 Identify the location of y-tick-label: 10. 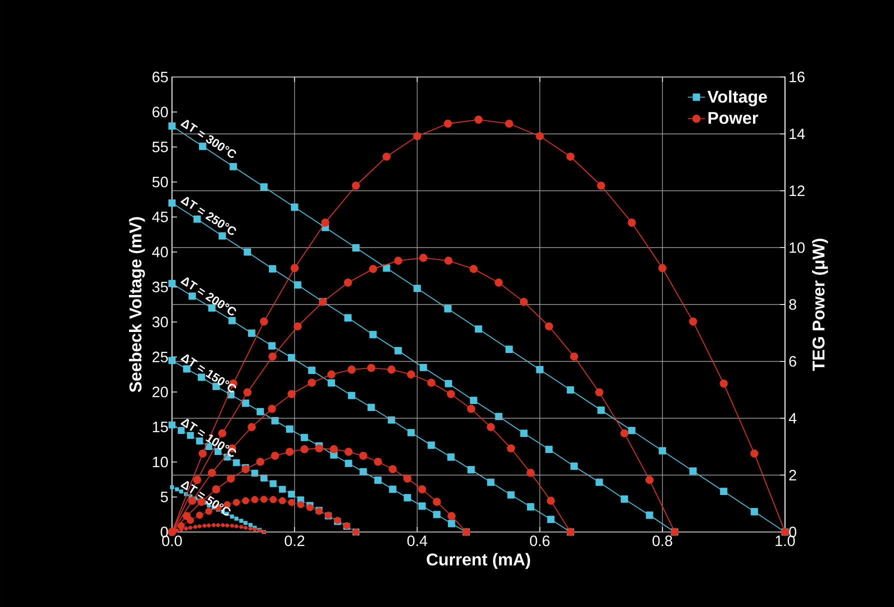
(160, 462).